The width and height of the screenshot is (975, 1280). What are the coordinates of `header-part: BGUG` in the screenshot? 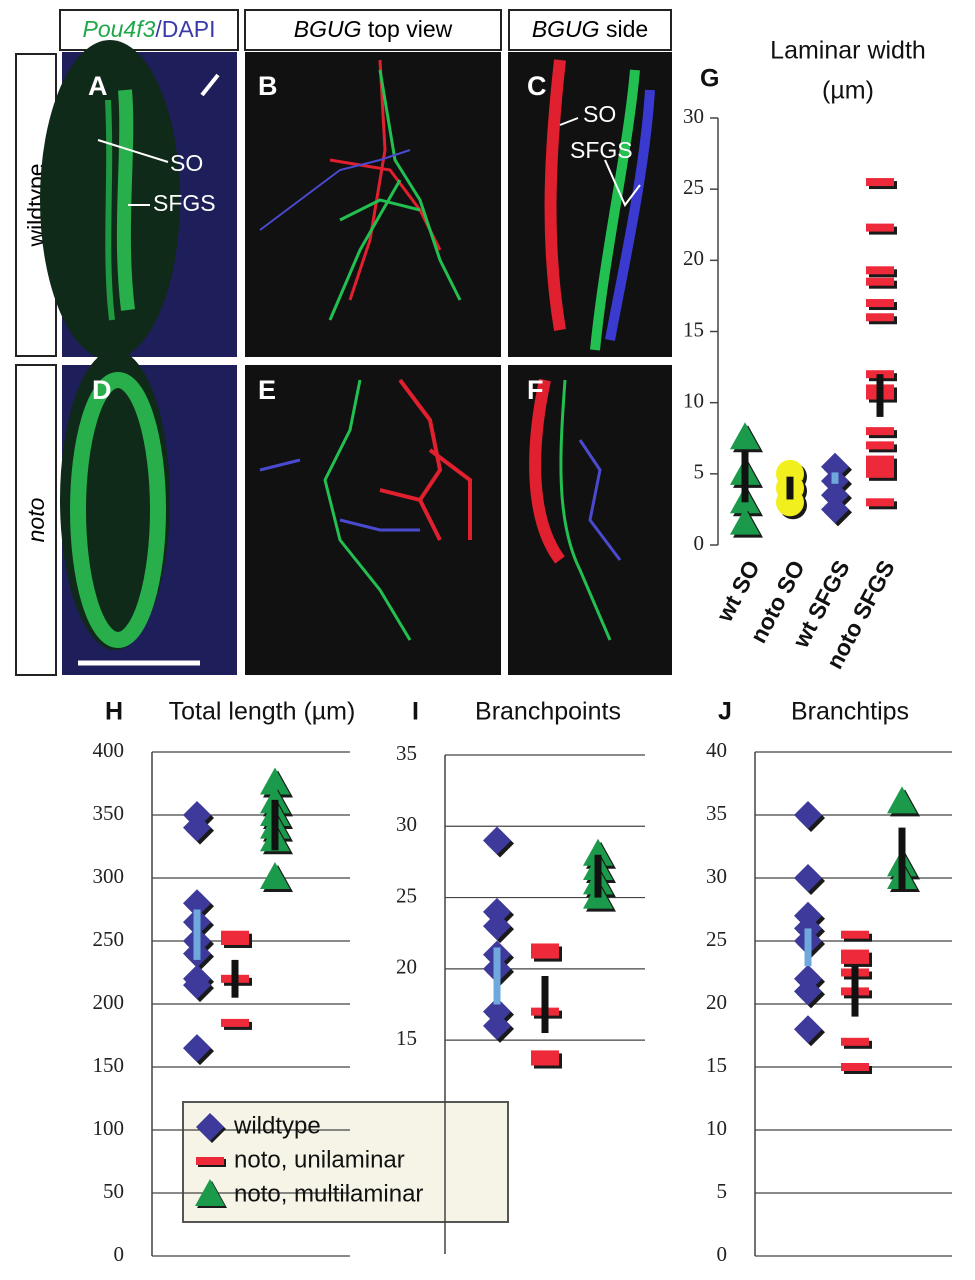 It's located at (566, 29).